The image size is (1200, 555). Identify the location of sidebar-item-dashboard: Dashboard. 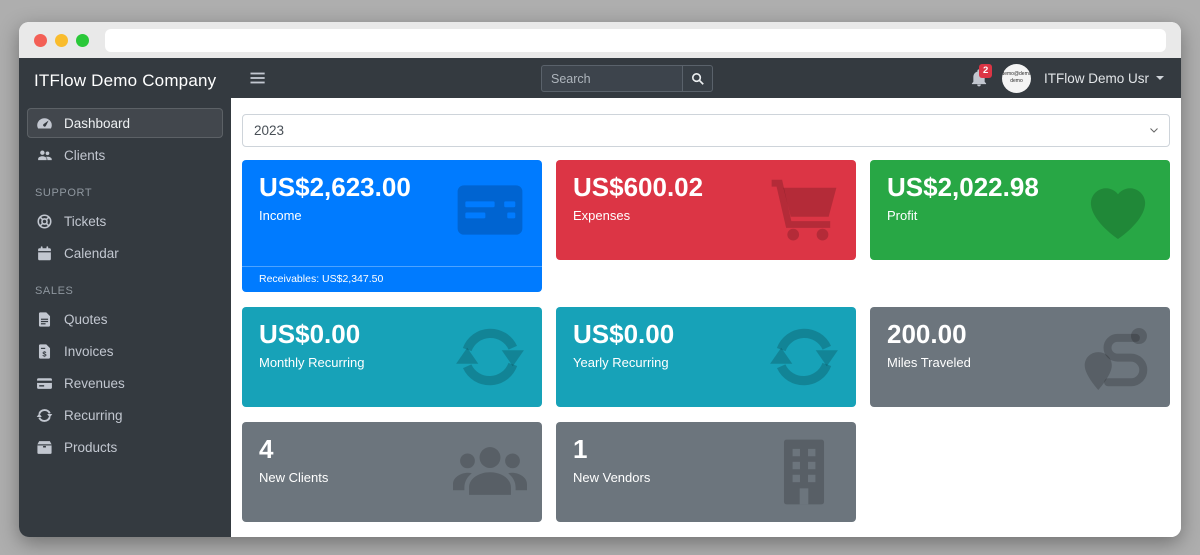
(125, 123).